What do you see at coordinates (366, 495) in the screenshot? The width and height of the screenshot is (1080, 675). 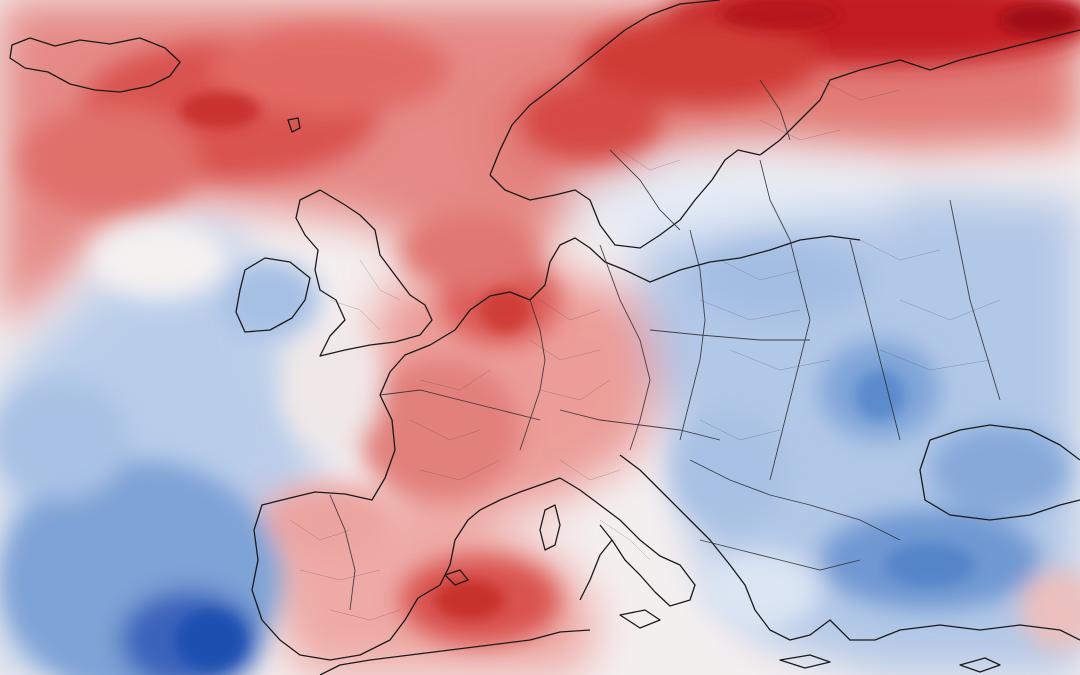 I see `iberia-france-coast` at bounding box center [366, 495].